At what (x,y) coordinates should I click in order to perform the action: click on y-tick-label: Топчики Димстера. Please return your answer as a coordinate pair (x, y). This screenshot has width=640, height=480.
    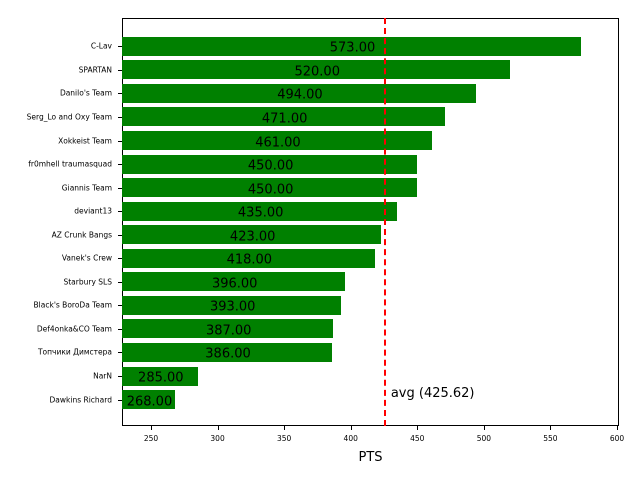
    Looking at the image, I should click on (74, 352).